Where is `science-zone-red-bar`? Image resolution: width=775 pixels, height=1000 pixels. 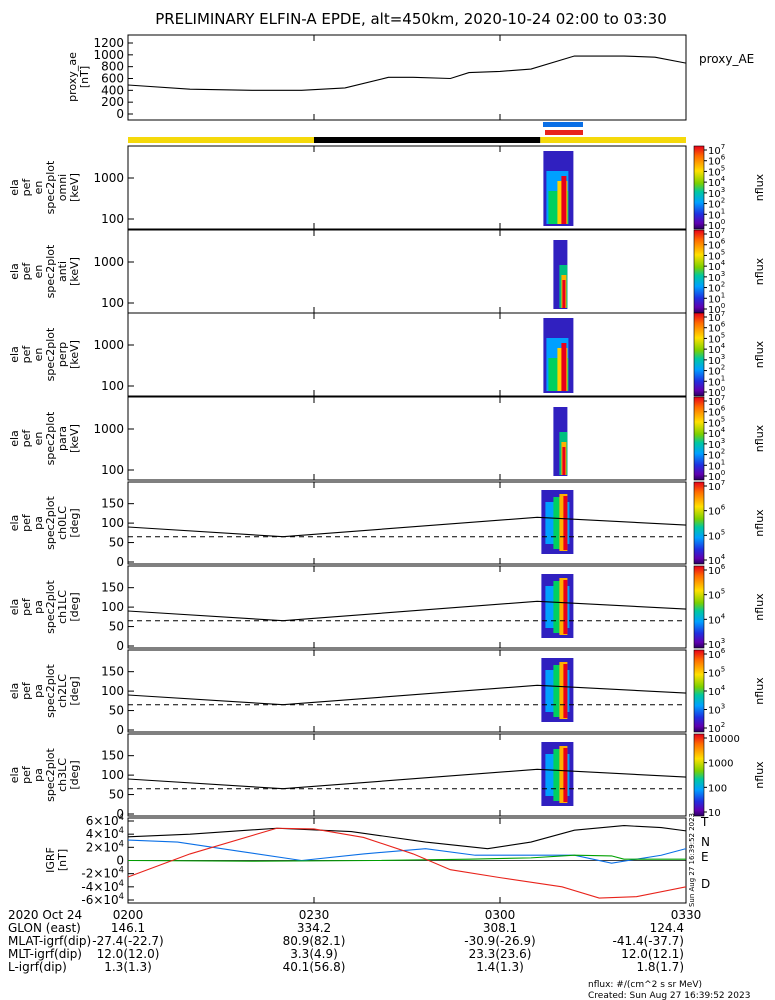
science-zone-red-bar is located at coordinates (564, 132).